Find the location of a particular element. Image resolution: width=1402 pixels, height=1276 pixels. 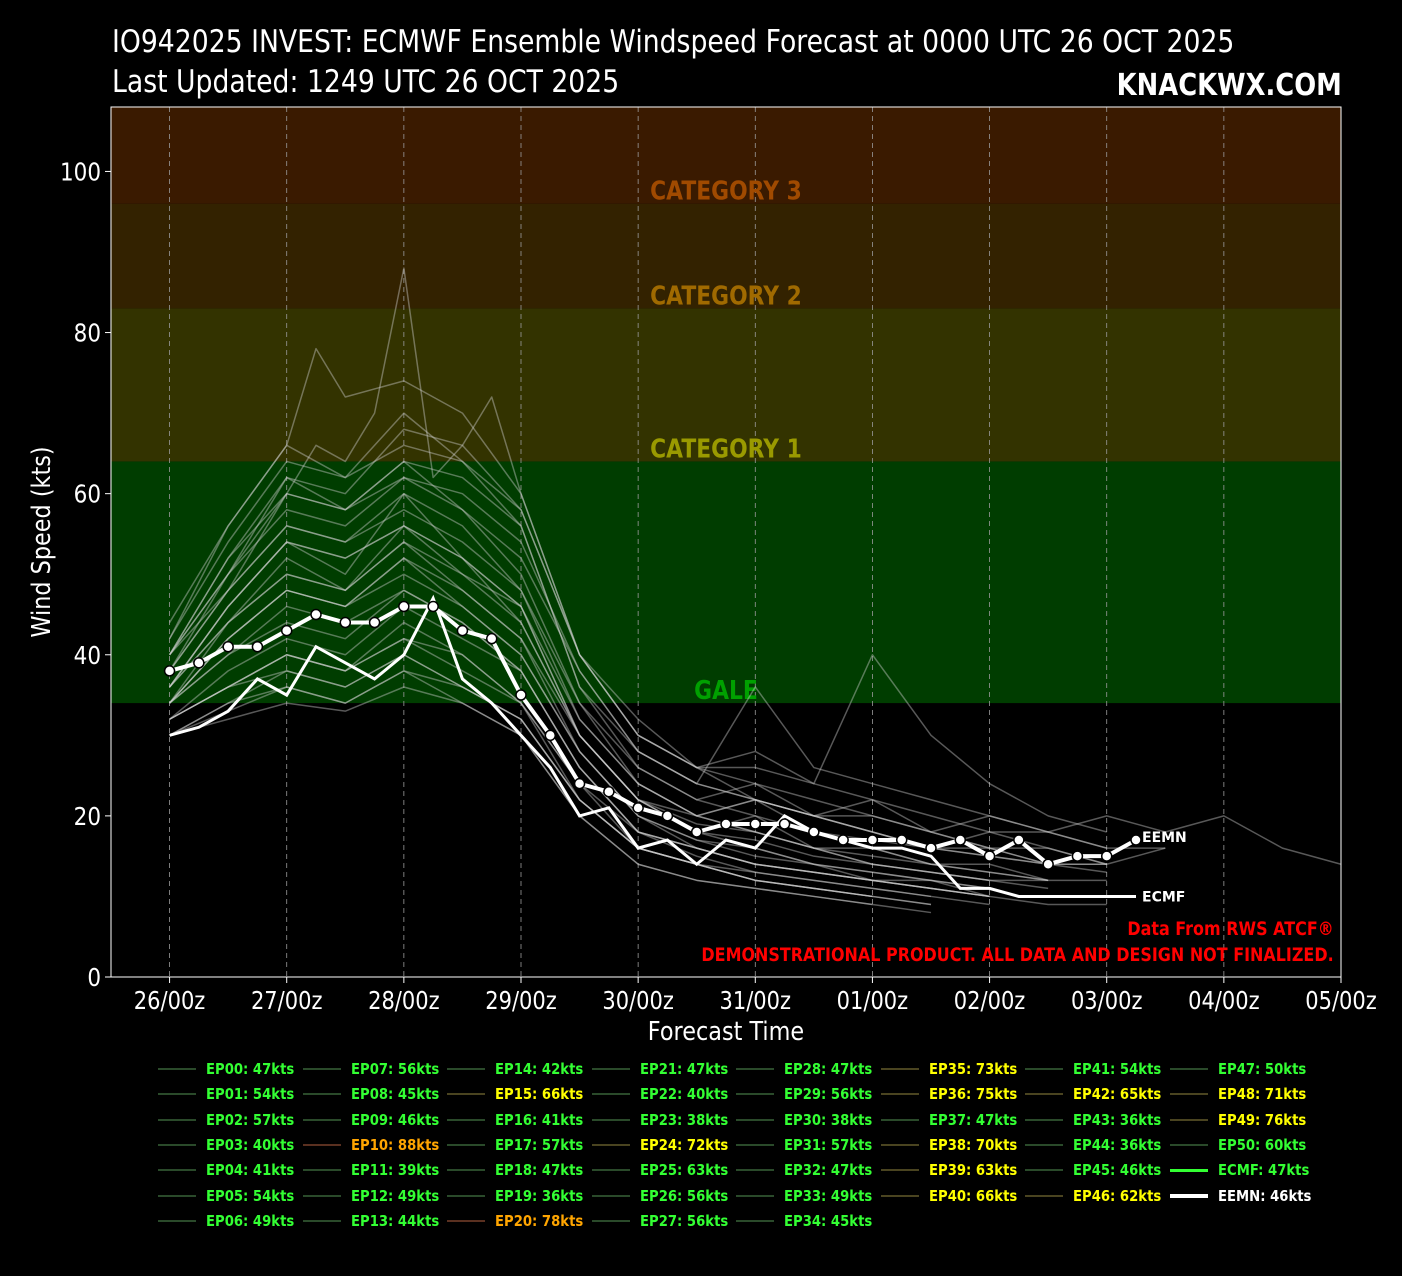

legend-label: EP15: 66kts is located at coordinates (539, 1094).